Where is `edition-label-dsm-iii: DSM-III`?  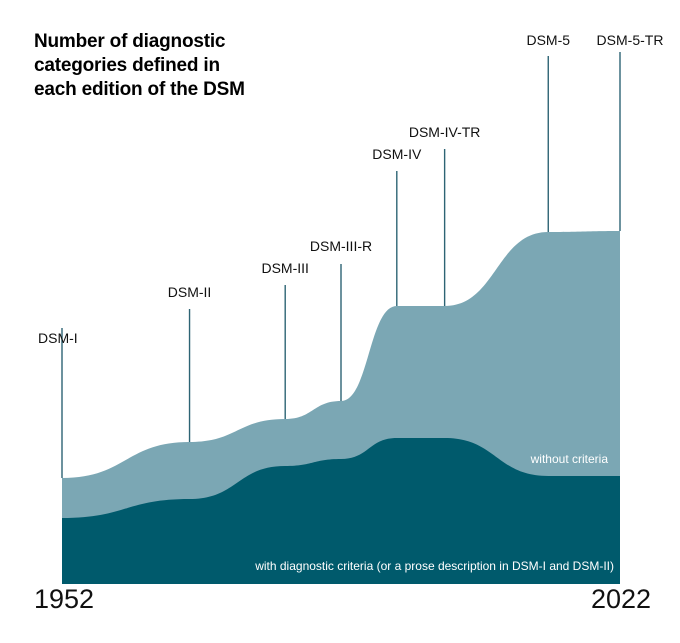 edition-label-dsm-iii: DSM-III is located at coordinates (284, 268).